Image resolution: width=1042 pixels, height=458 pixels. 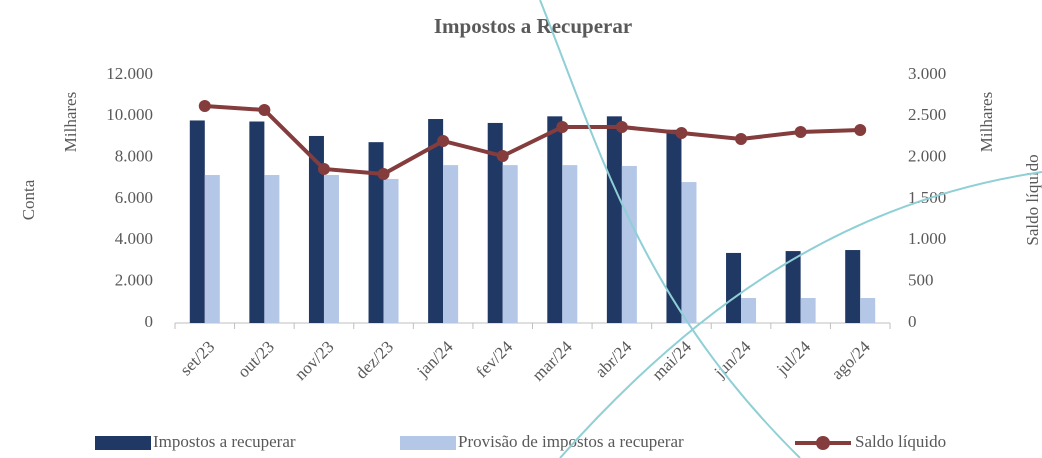 I want to click on x-tick-label: out/23, so click(x=256, y=359).